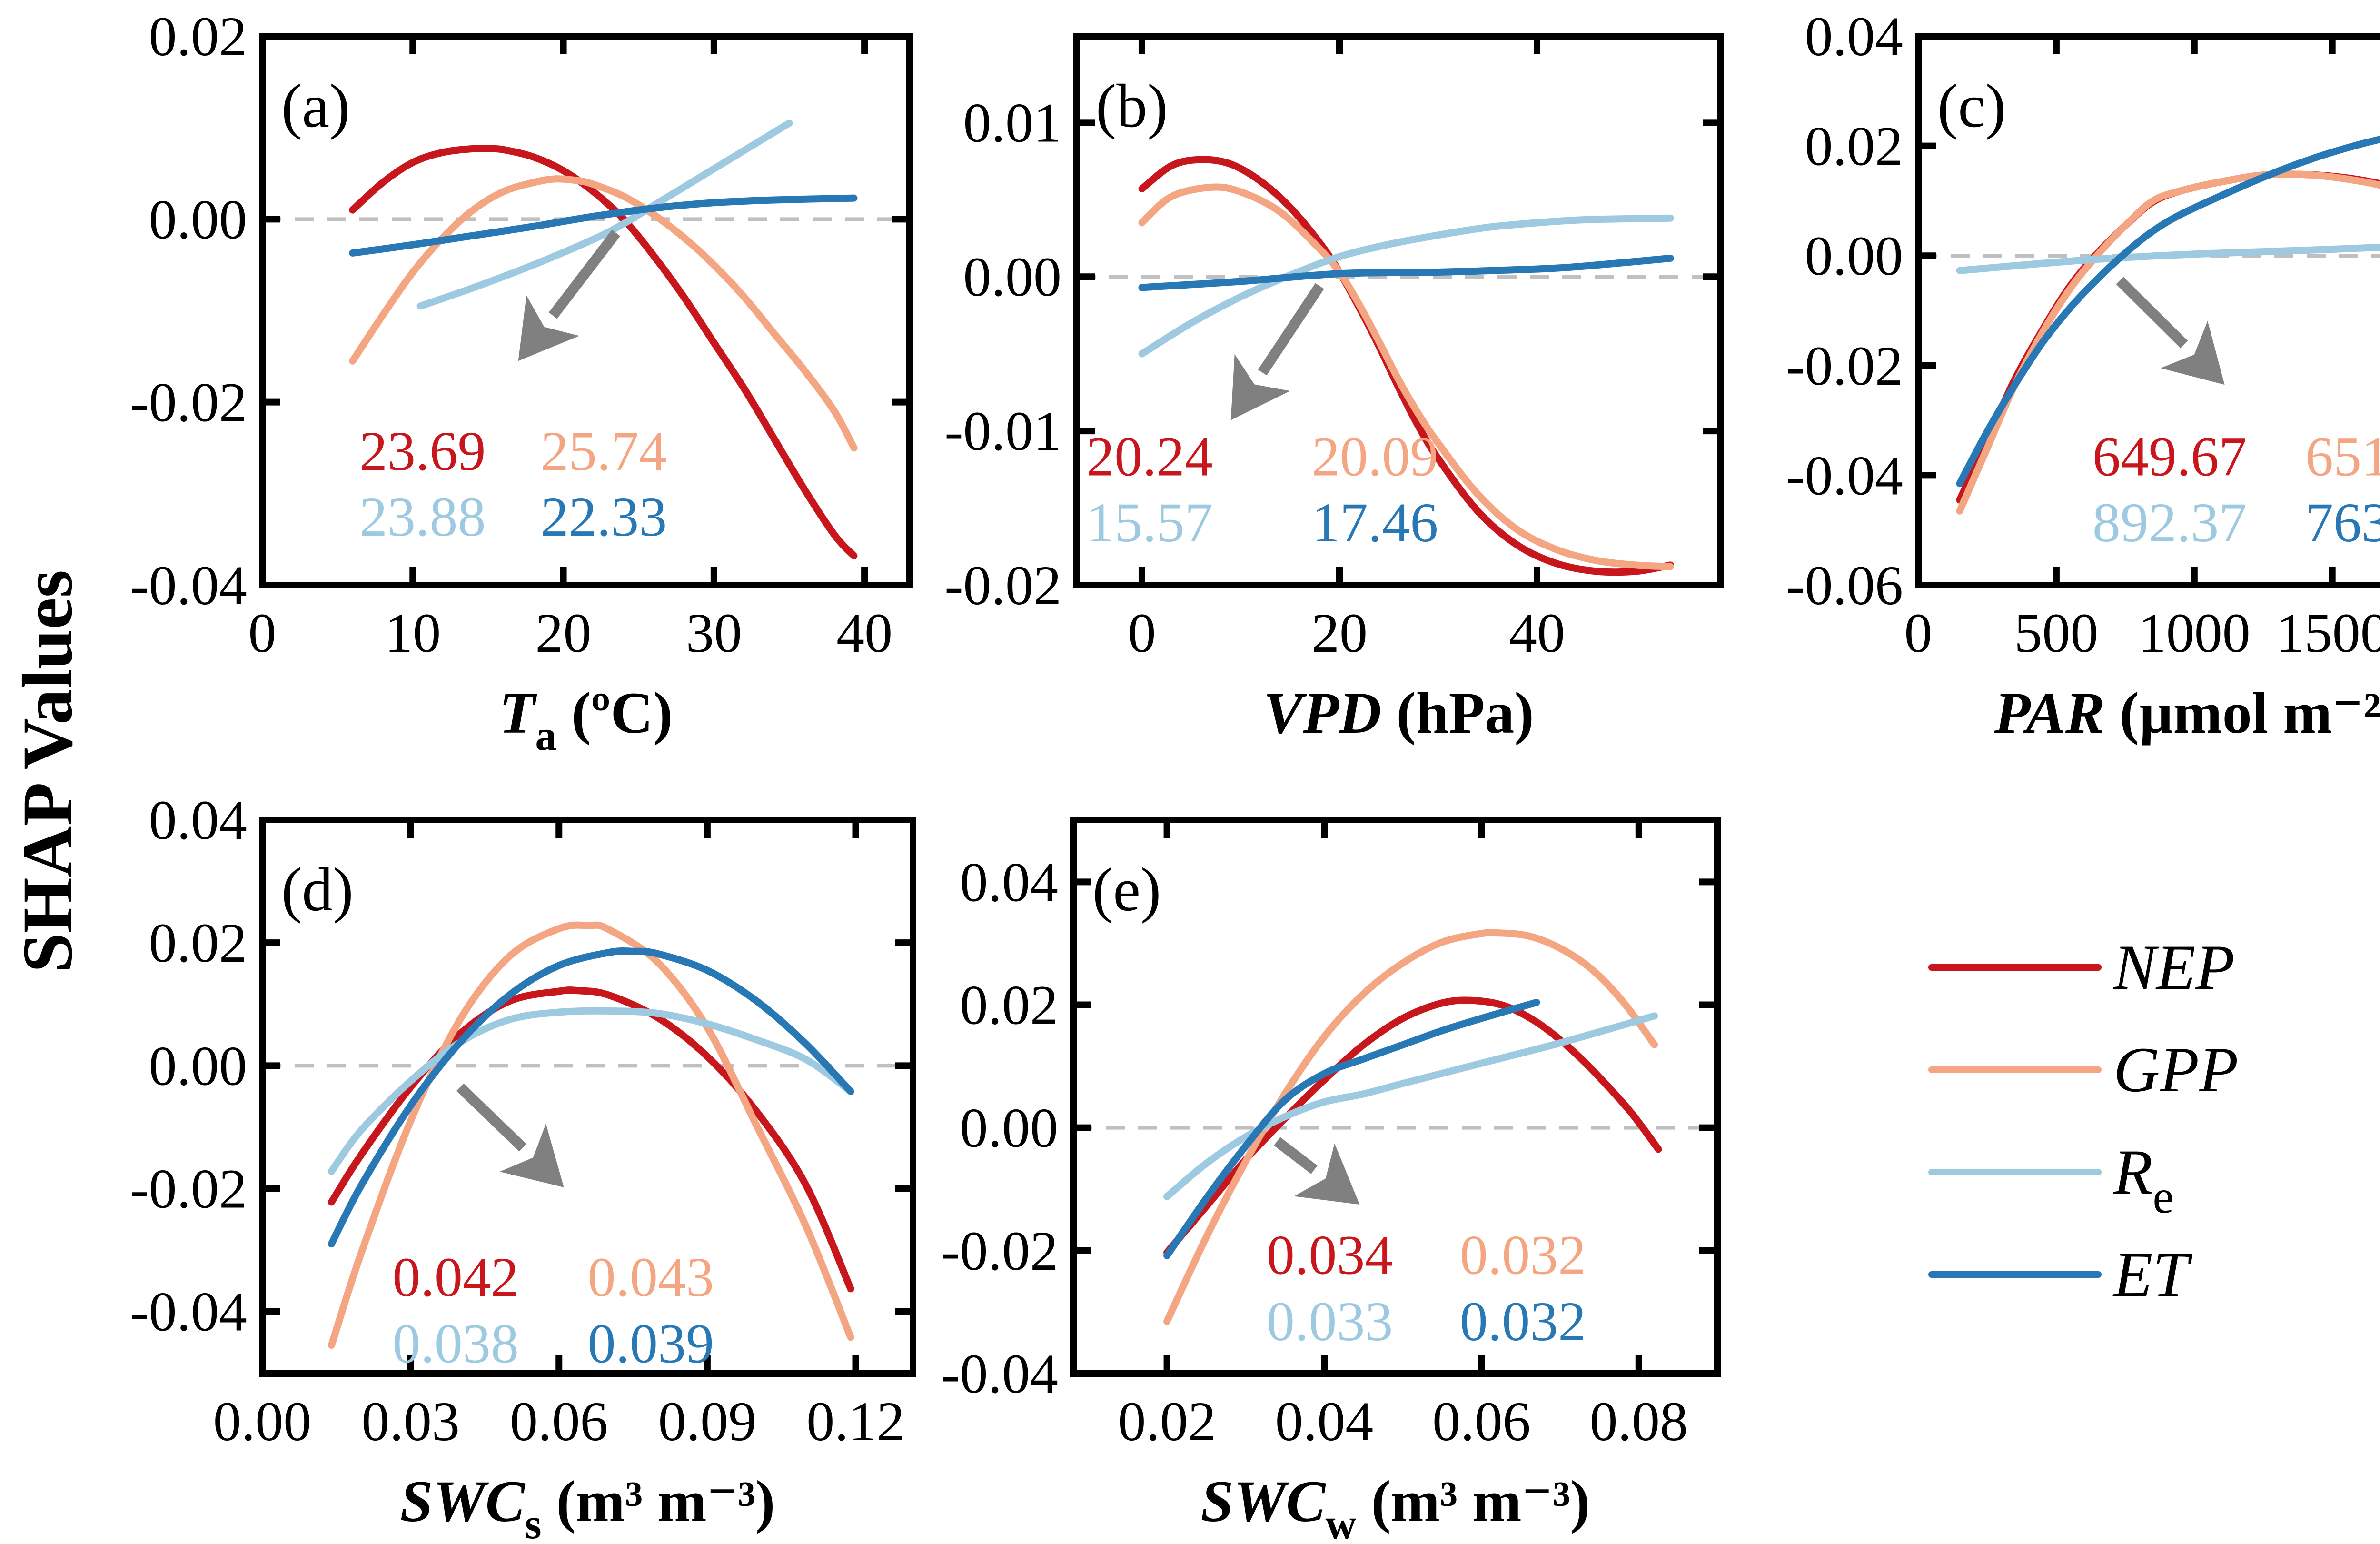  Describe the element at coordinates (533, 1522) in the screenshot. I see `x-axis-subscript: s` at that location.